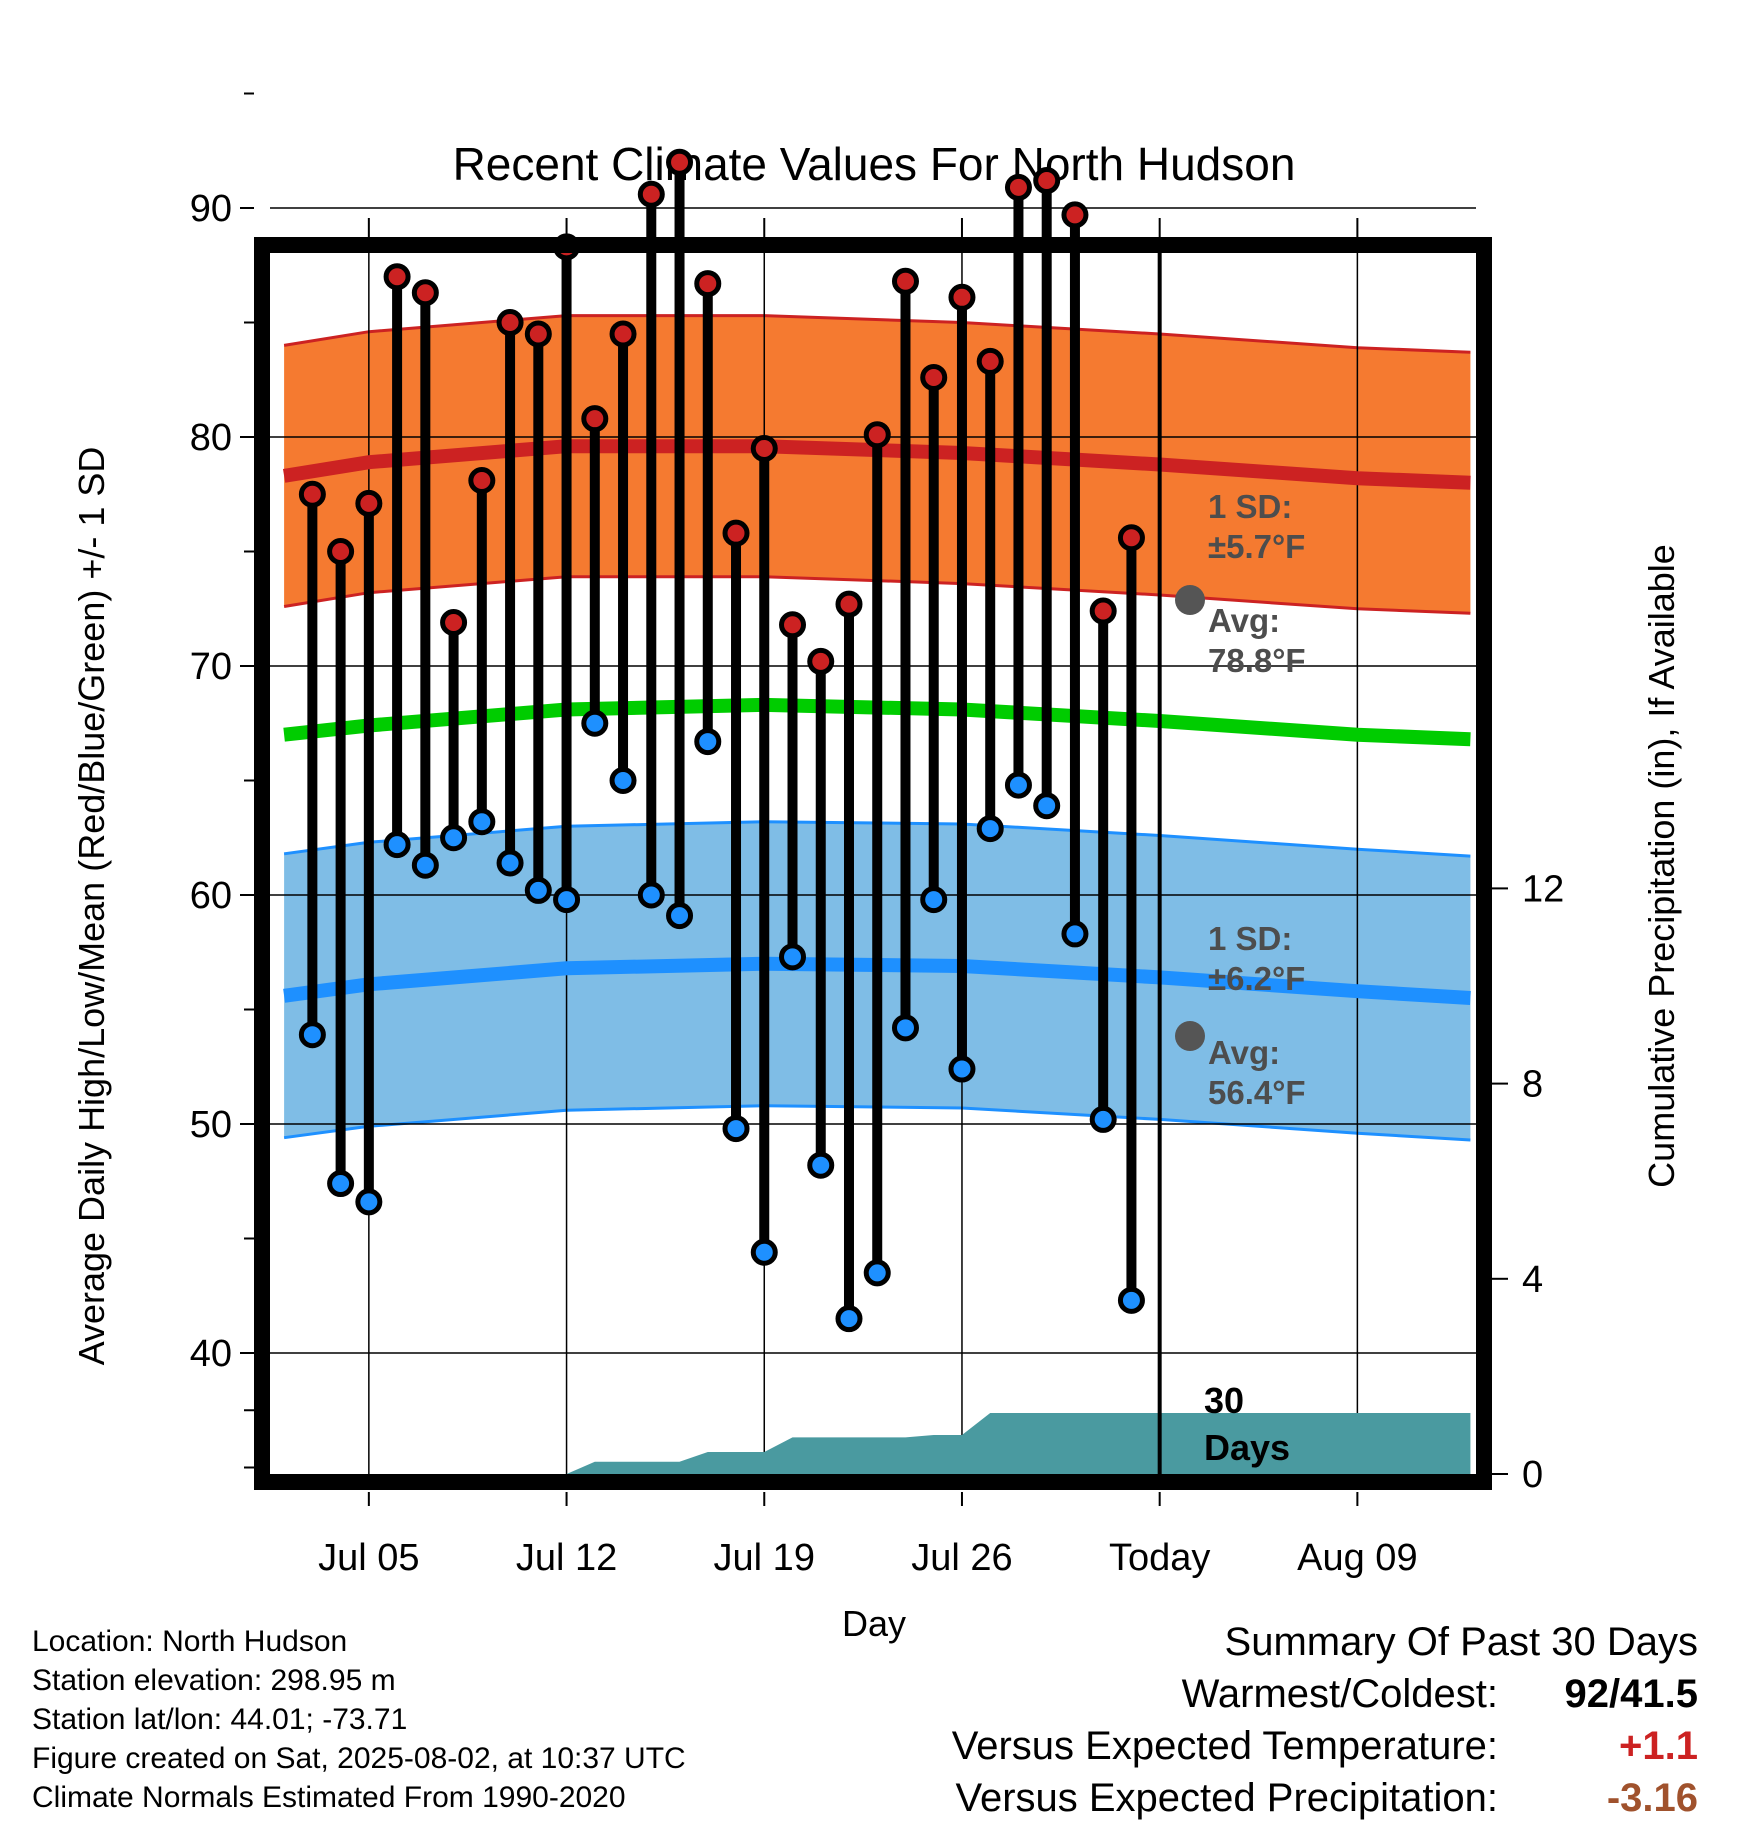 Image resolution: width=1748 pixels, height=1828 pixels. Describe the element at coordinates (211, 896) in the screenshot. I see `y-tick-label: 60` at that location.